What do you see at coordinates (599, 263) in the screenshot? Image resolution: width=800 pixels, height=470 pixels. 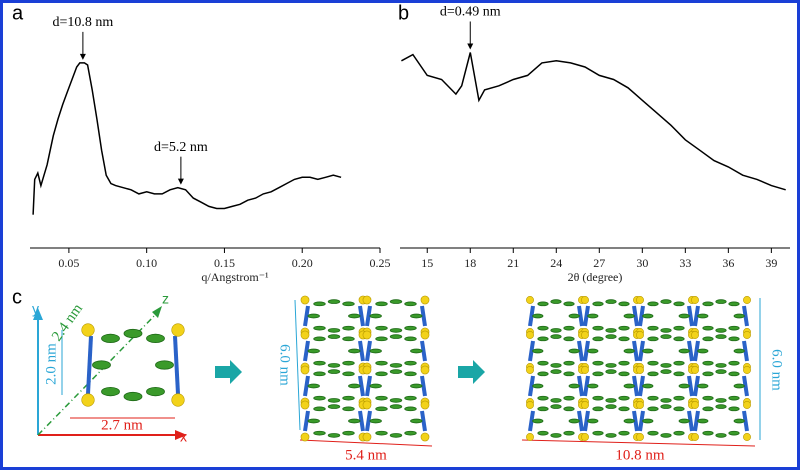 I see `x-tick-label: 27` at bounding box center [599, 263].